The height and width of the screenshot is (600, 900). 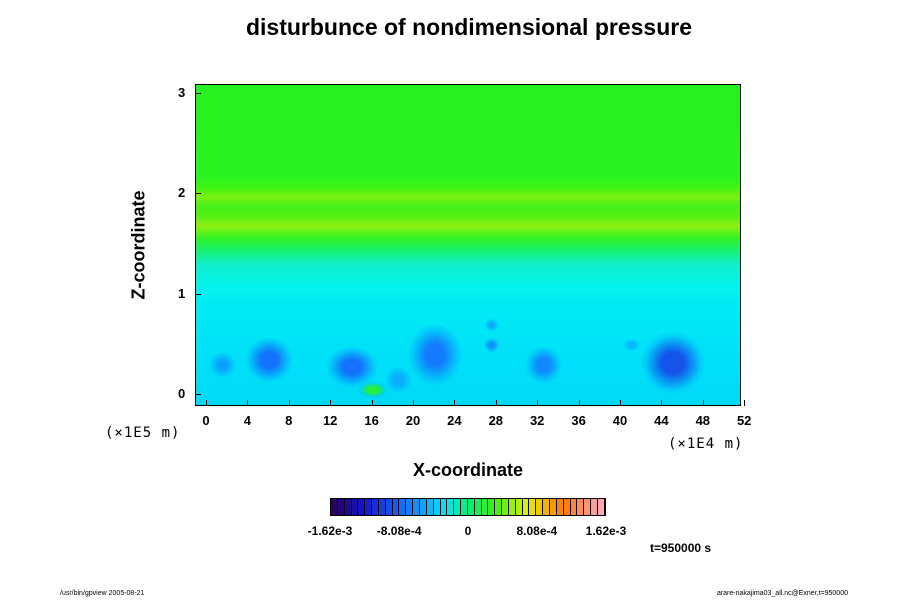 What do you see at coordinates (247, 420) in the screenshot?
I see `x-tick-label: 4` at bounding box center [247, 420].